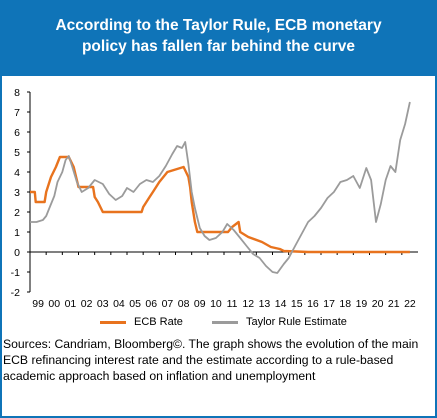 The image size is (437, 418). I want to click on x-tick-label: 14, so click(281, 304).